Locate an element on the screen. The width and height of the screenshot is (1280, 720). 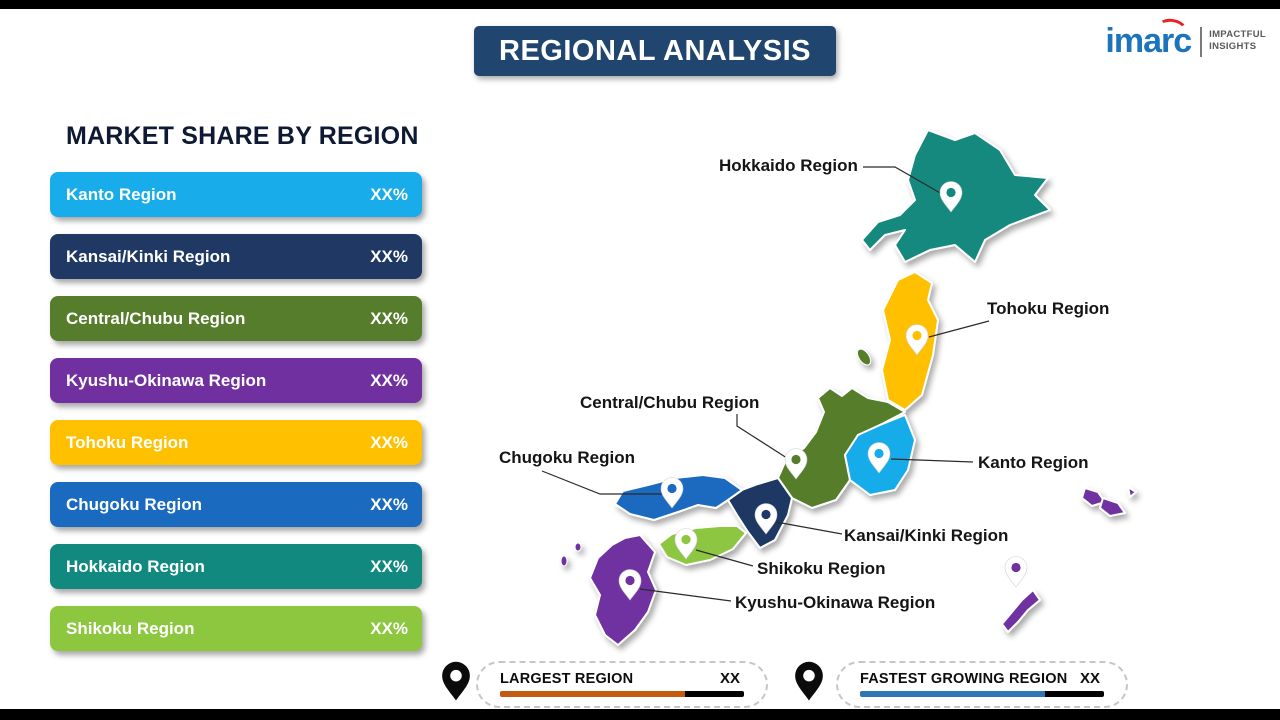
map-pin-chugoku-icon is located at coordinates (672, 493).